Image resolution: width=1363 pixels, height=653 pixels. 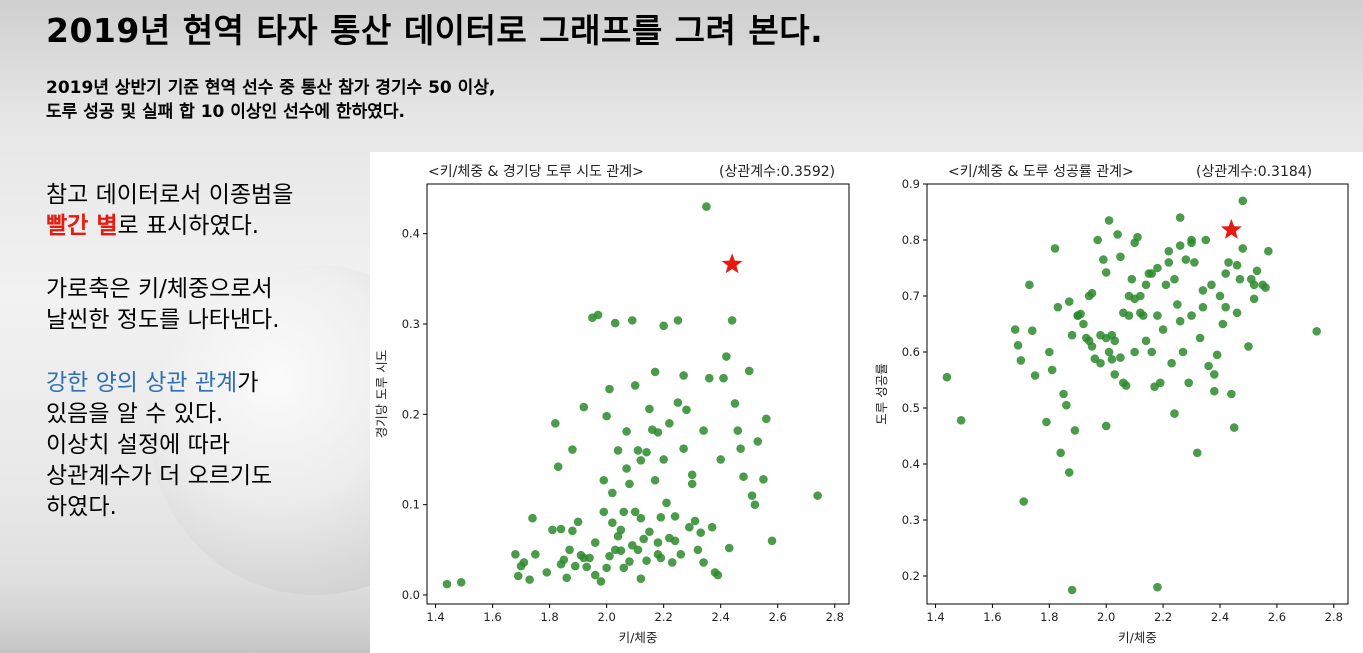 What do you see at coordinates (638, 637) in the screenshot?
I see `x-axis-label: 키/체중` at bounding box center [638, 637].